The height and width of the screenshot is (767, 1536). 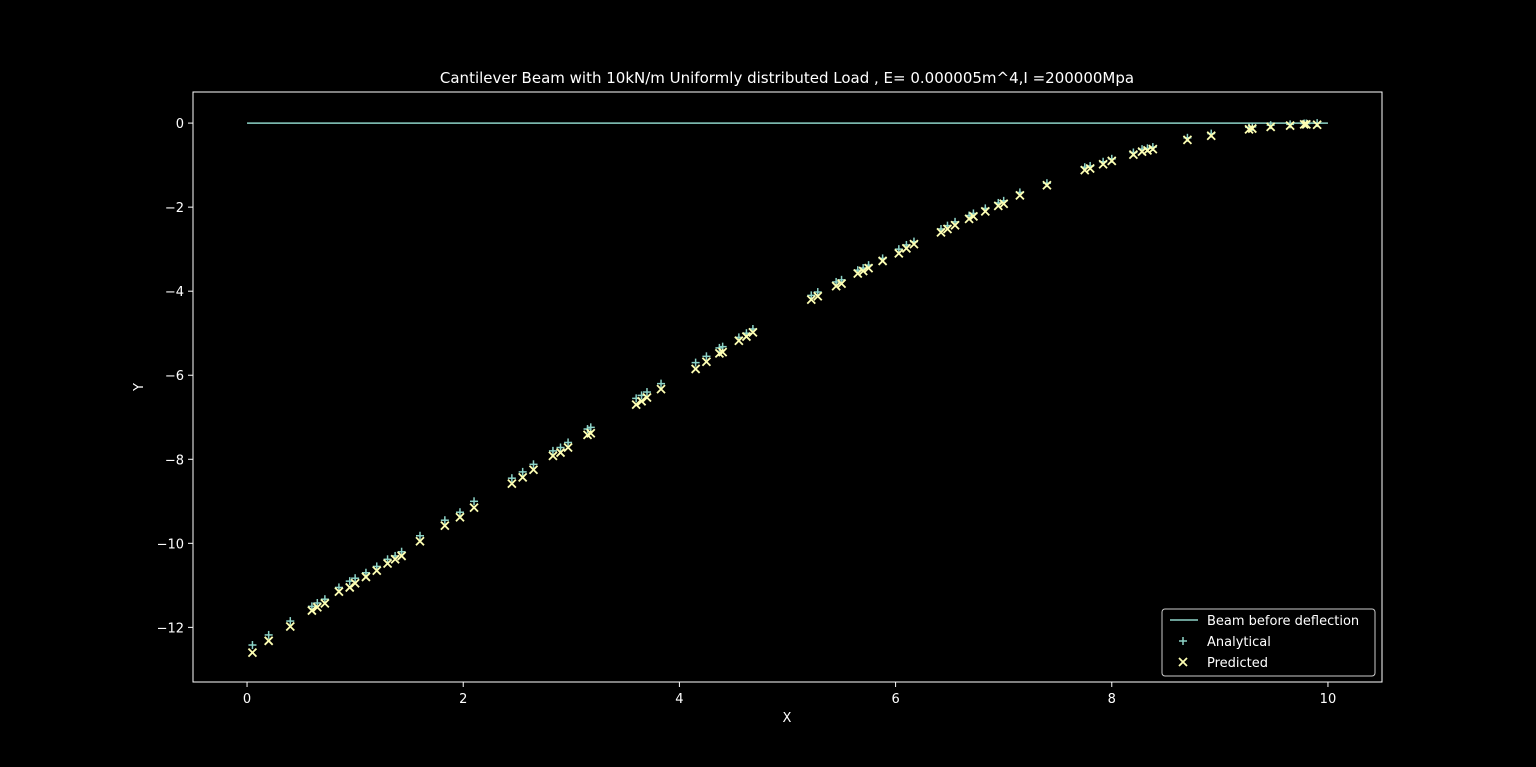 I want to click on y-tick-label: −10, so click(x=170, y=544).